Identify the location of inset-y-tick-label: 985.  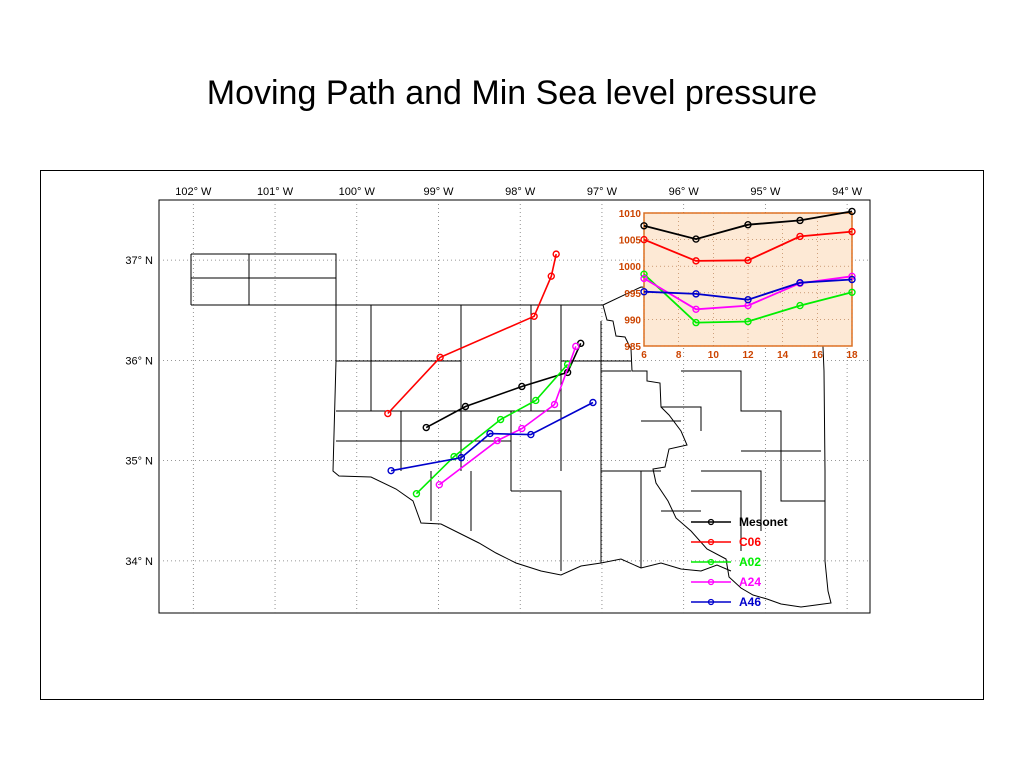
(632, 347).